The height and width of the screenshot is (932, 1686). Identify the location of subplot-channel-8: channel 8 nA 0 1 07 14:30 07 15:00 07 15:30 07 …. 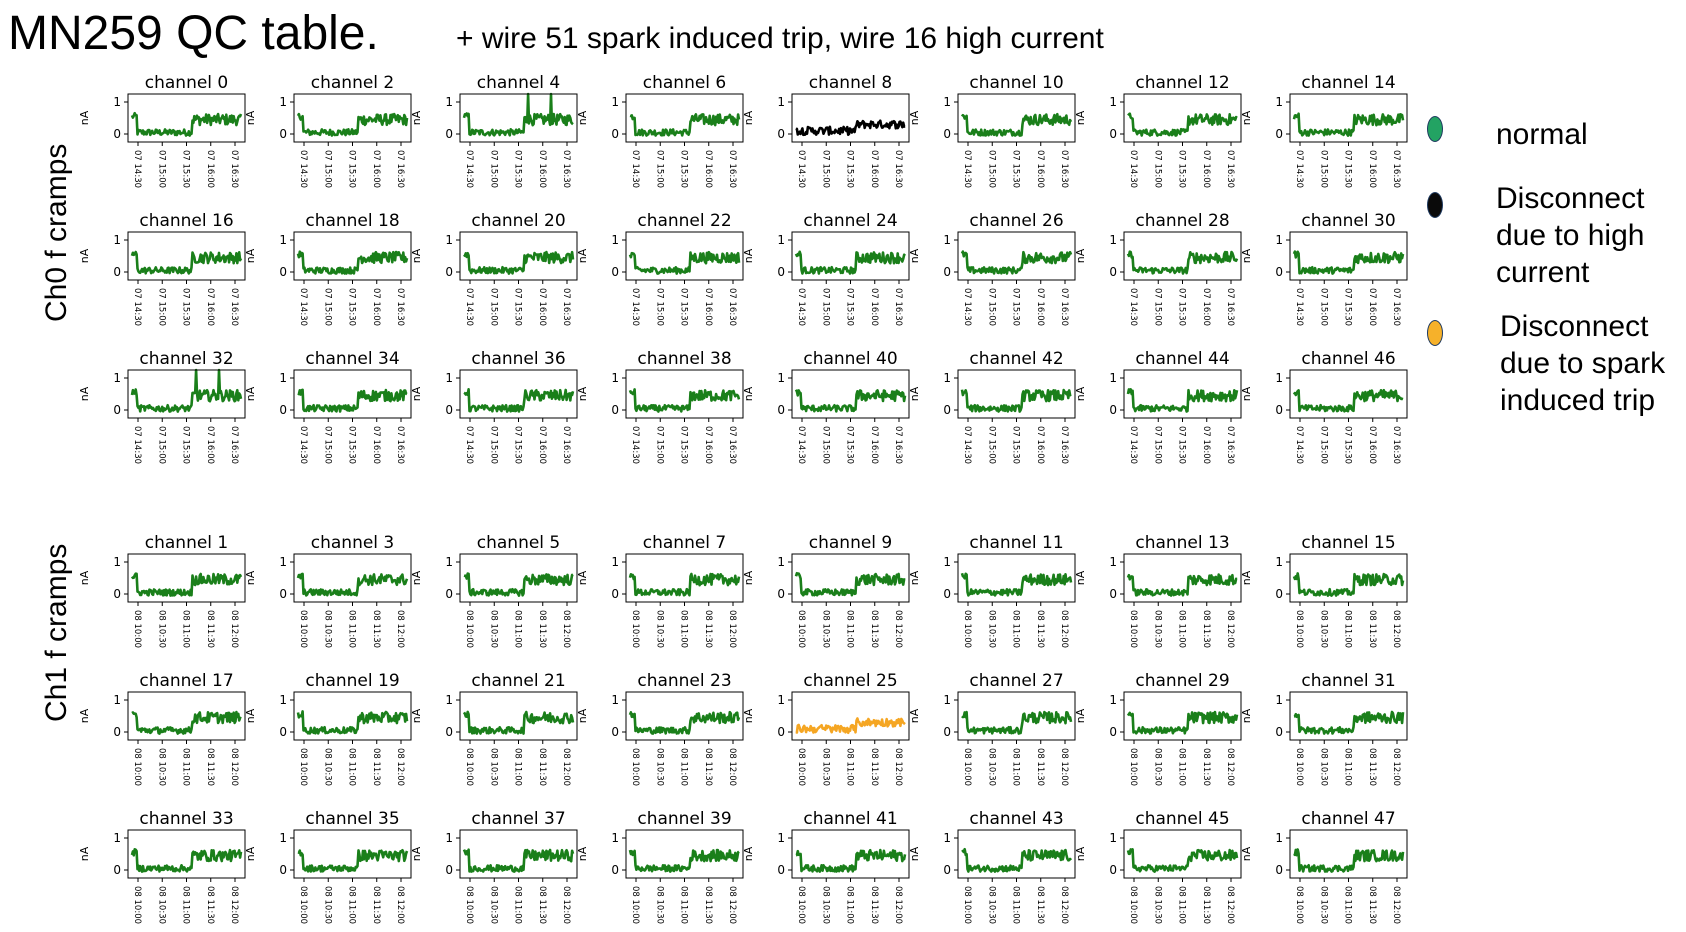
(826, 130).